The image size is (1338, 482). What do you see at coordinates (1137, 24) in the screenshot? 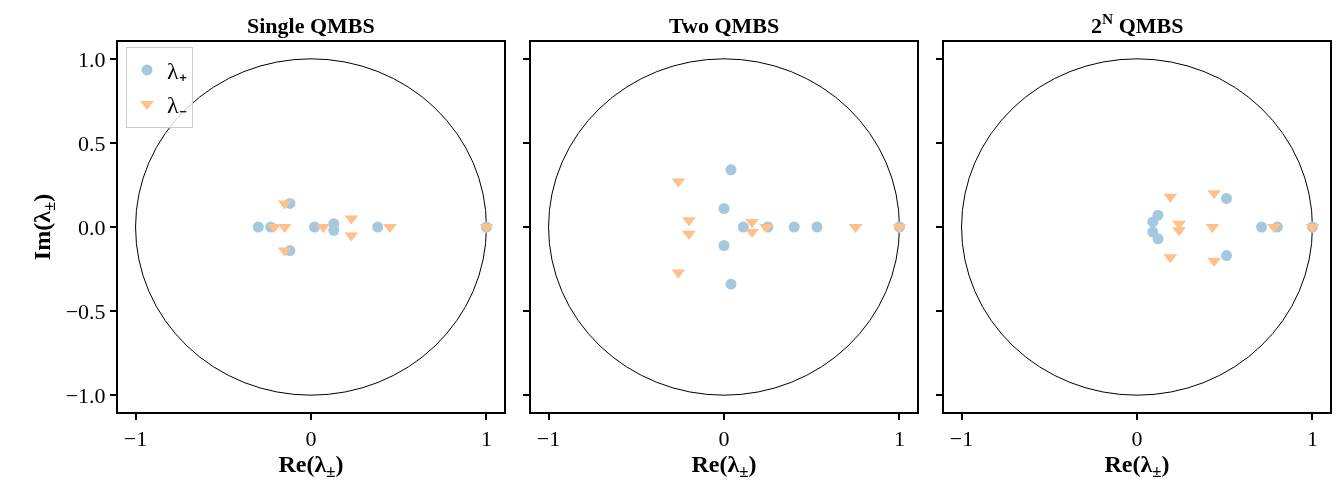
I see `chart-title: 2$^{N}$ QMBS` at bounding box center [1137, 24].